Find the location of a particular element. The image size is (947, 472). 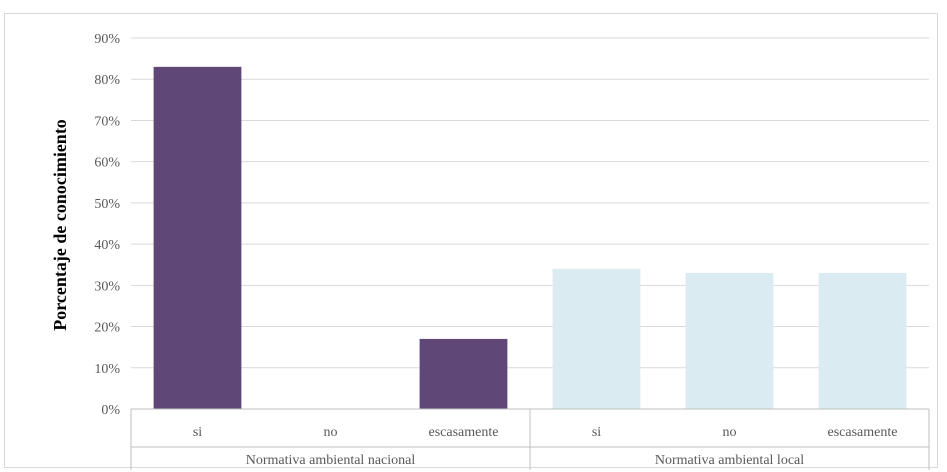

y-tick-label: 60% is located at coordinates (107, 163).